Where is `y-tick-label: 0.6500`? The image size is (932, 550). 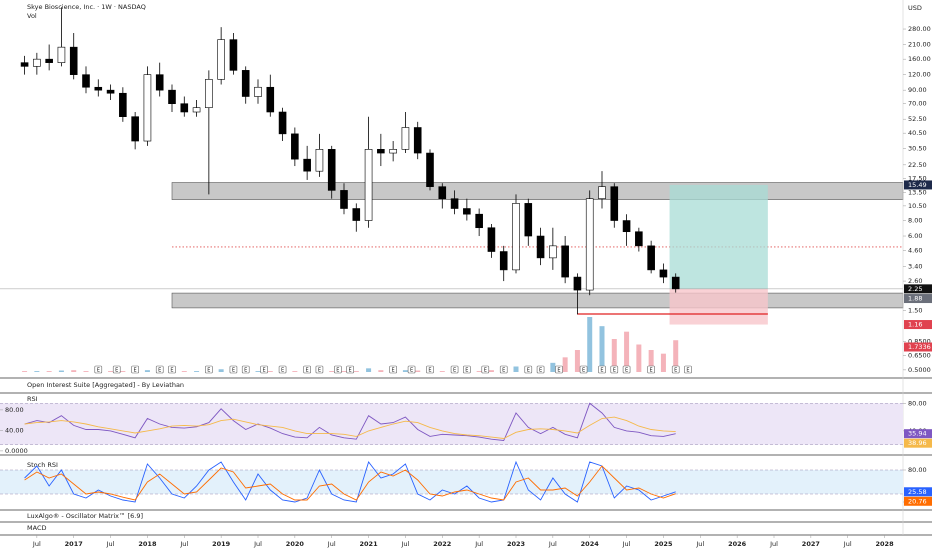 y-tick-label: 0.6500 is located at coordinates (919, 356).